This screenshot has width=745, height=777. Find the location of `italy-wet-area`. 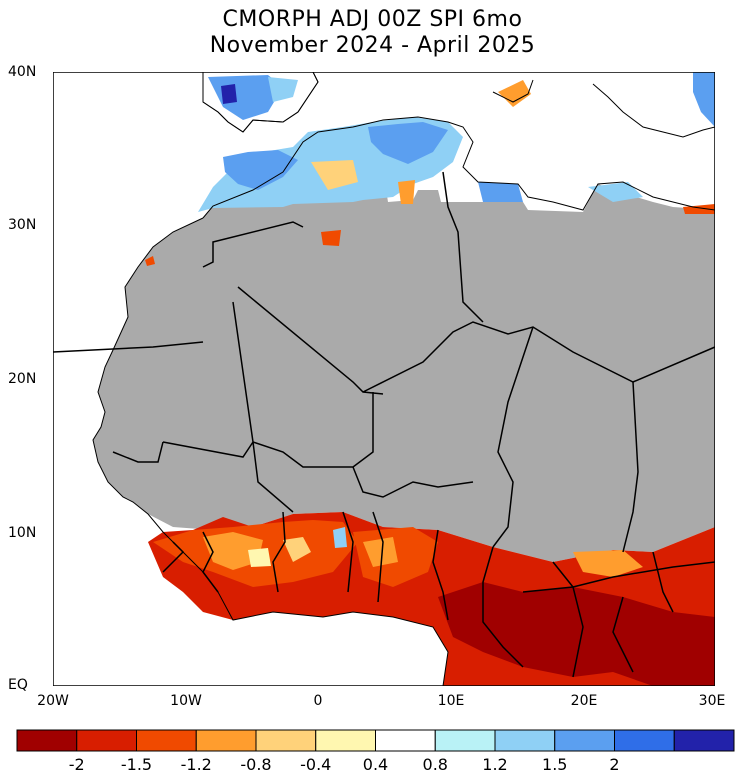

italy-wet-area is located at coordinates (704, 99).